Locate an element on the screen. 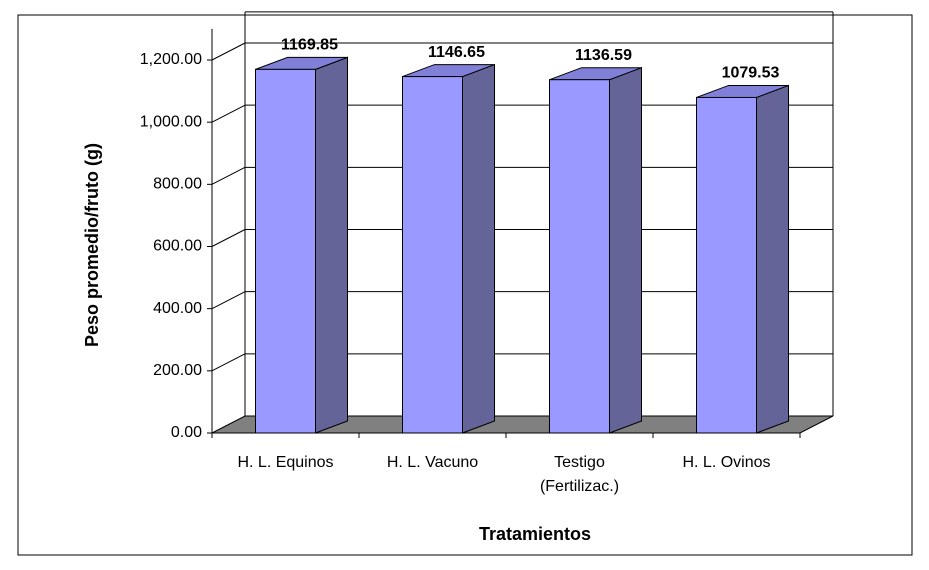  value-label: 1169.85 is located at coordinates (309, 45).